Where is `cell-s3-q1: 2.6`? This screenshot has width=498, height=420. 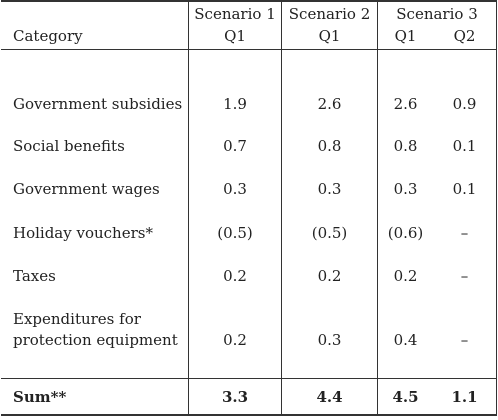
cell-s3-q1: 2.6 is located at coordinates (405, 104).